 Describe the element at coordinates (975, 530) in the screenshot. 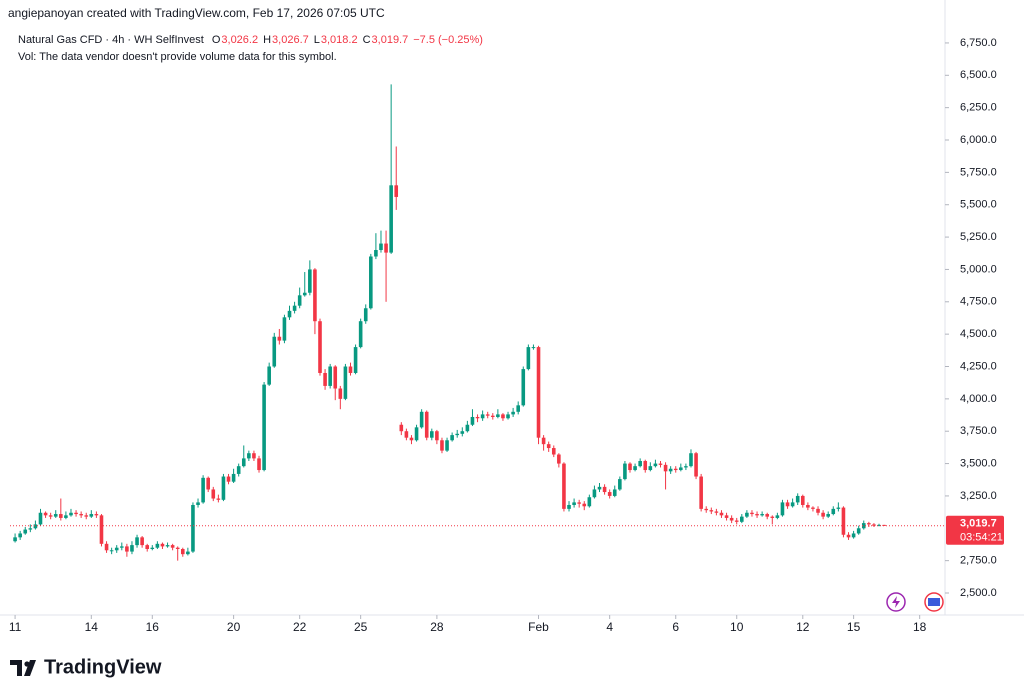

I see `last-price-box` at that location.